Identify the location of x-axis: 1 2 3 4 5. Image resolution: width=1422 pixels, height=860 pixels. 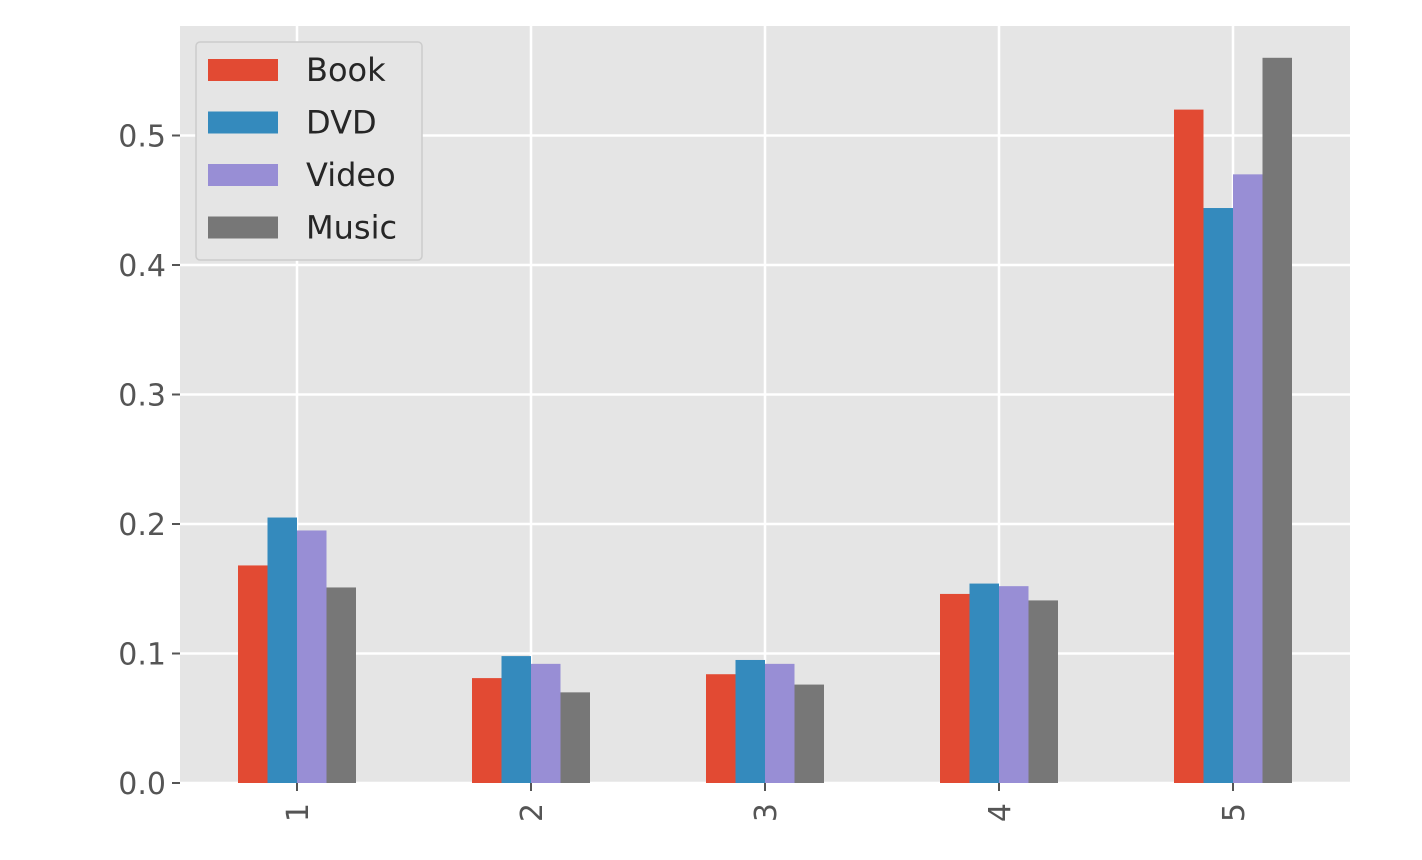
(766, 802).